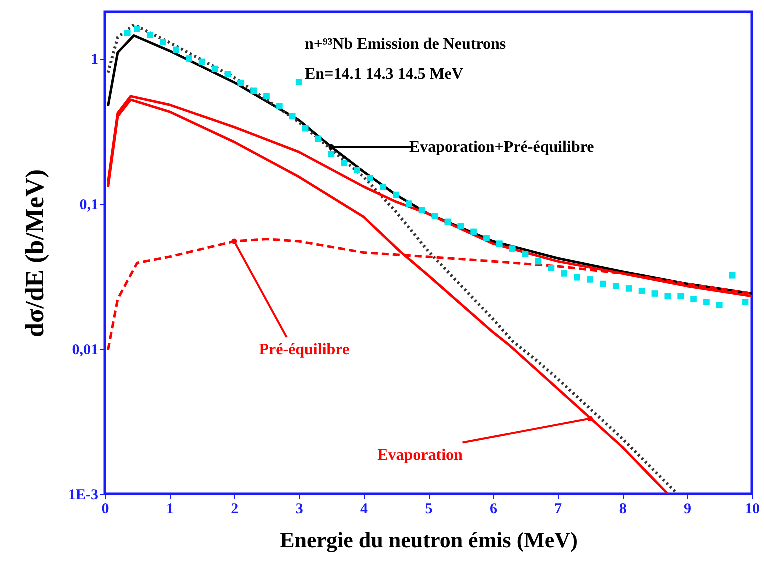  Describe the element at coordinates (429, 510) in the screenshot. I see `x-tick-label: 5` at that location.